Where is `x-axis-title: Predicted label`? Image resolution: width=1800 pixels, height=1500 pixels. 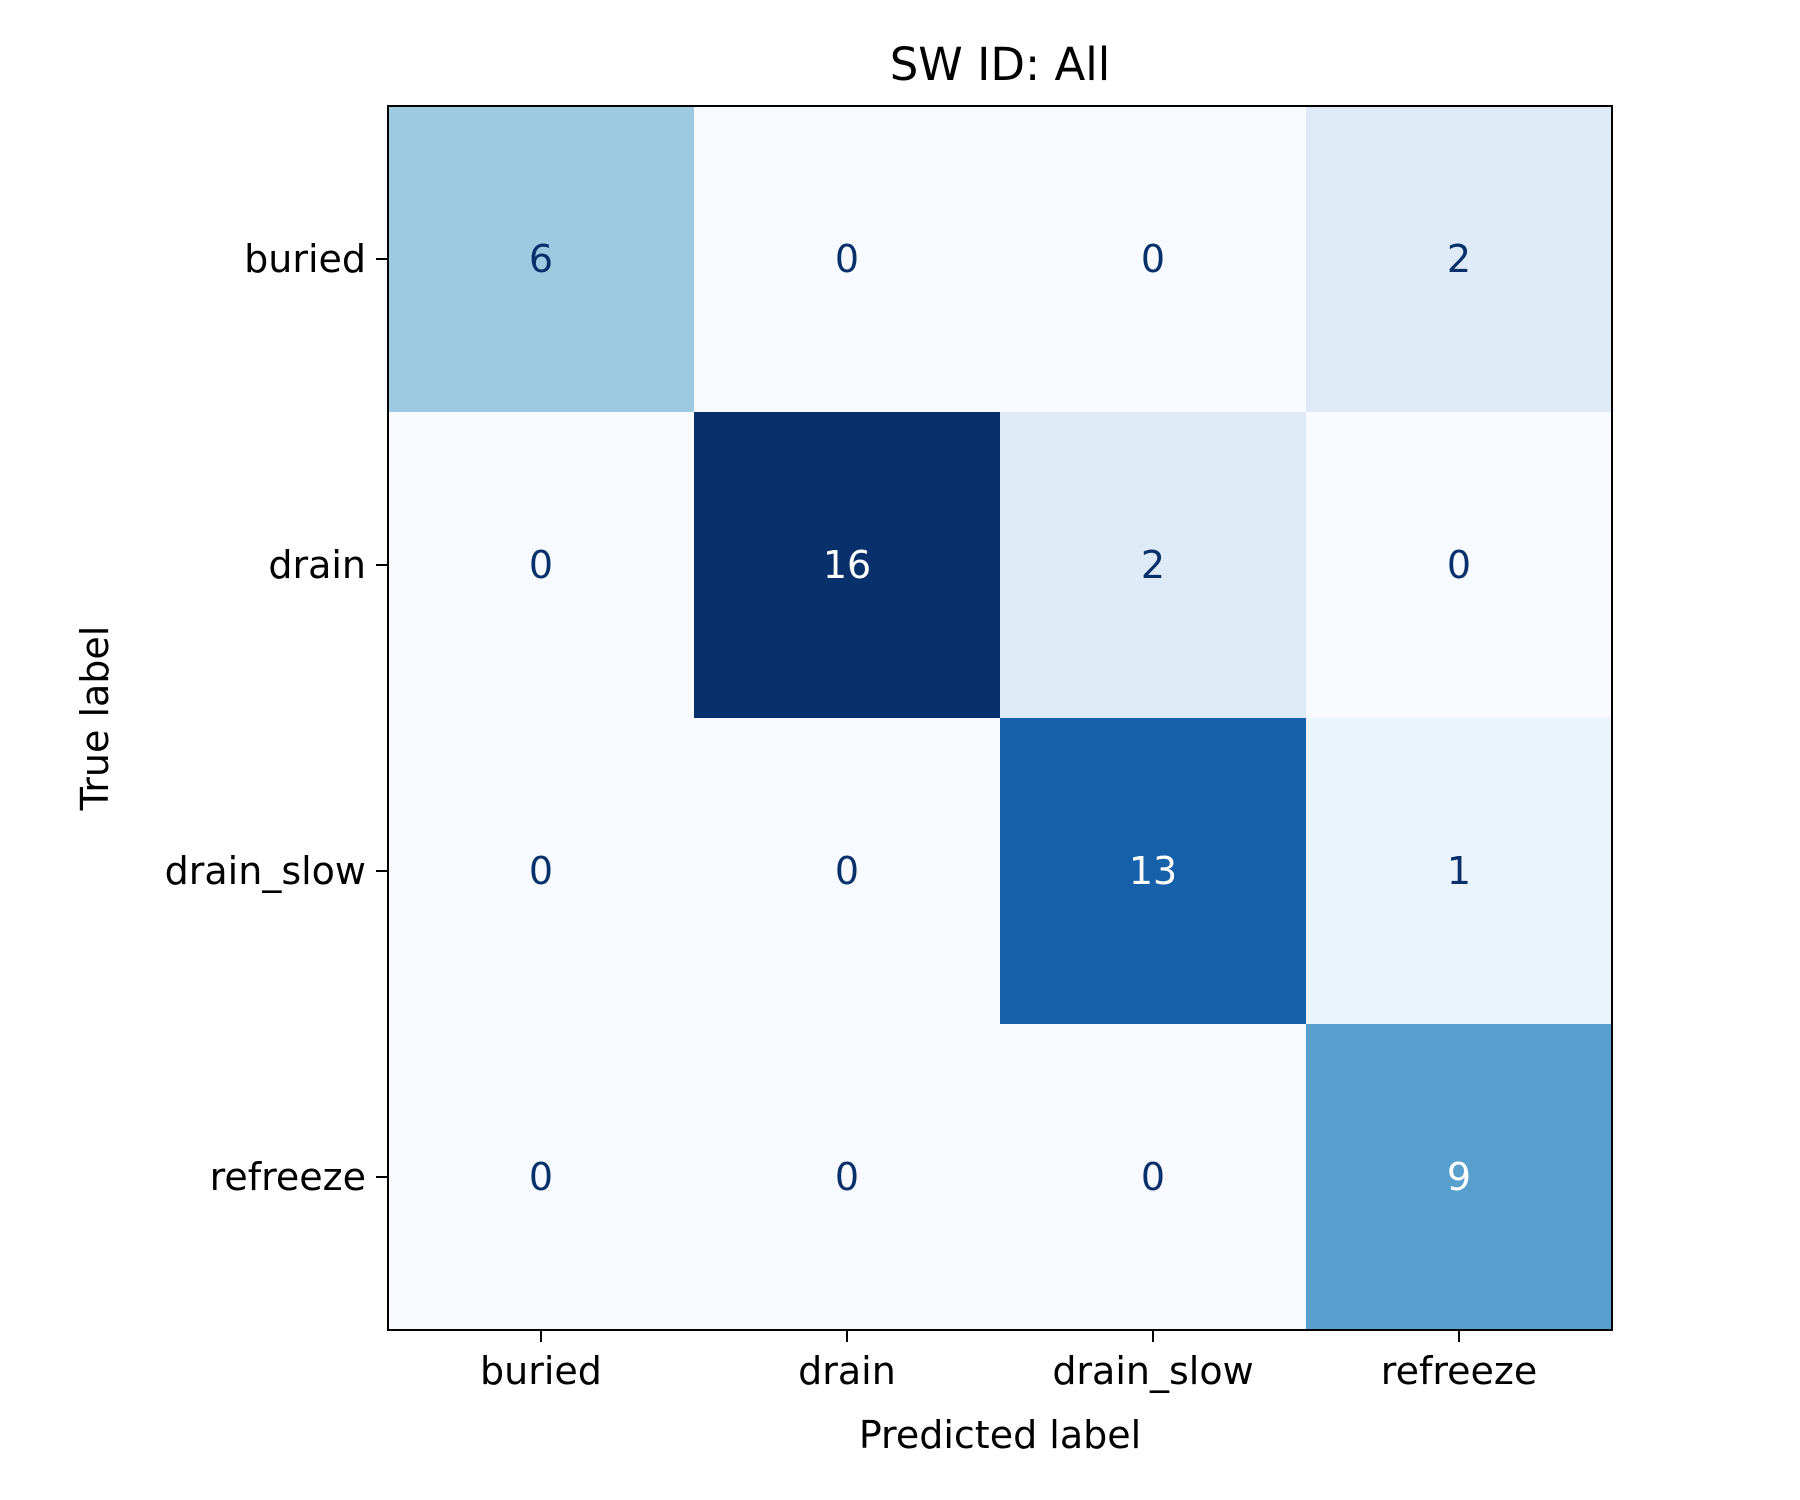 x-axis-title: Predicted label is located at coordinates (1000, 1435).